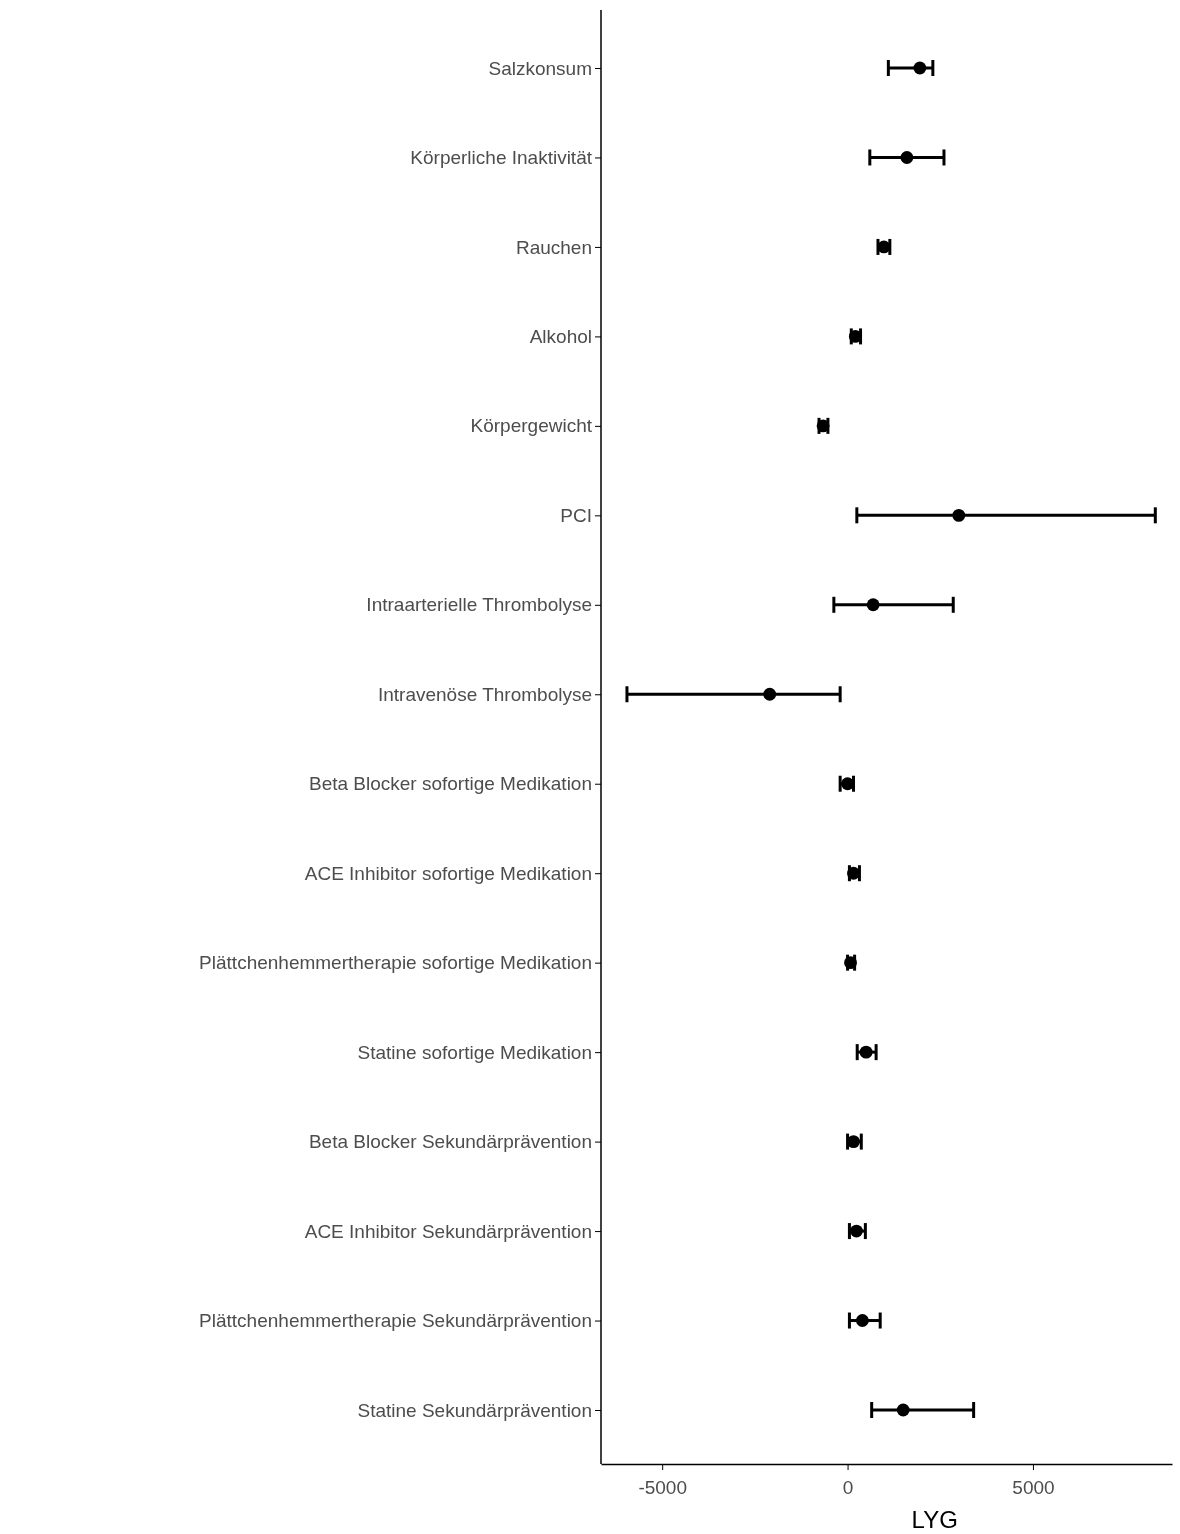  What do you see at coordinates (576, 515) in the screenshot?
I see `y-tick-label: PCI` at bounding box center [576, 515].